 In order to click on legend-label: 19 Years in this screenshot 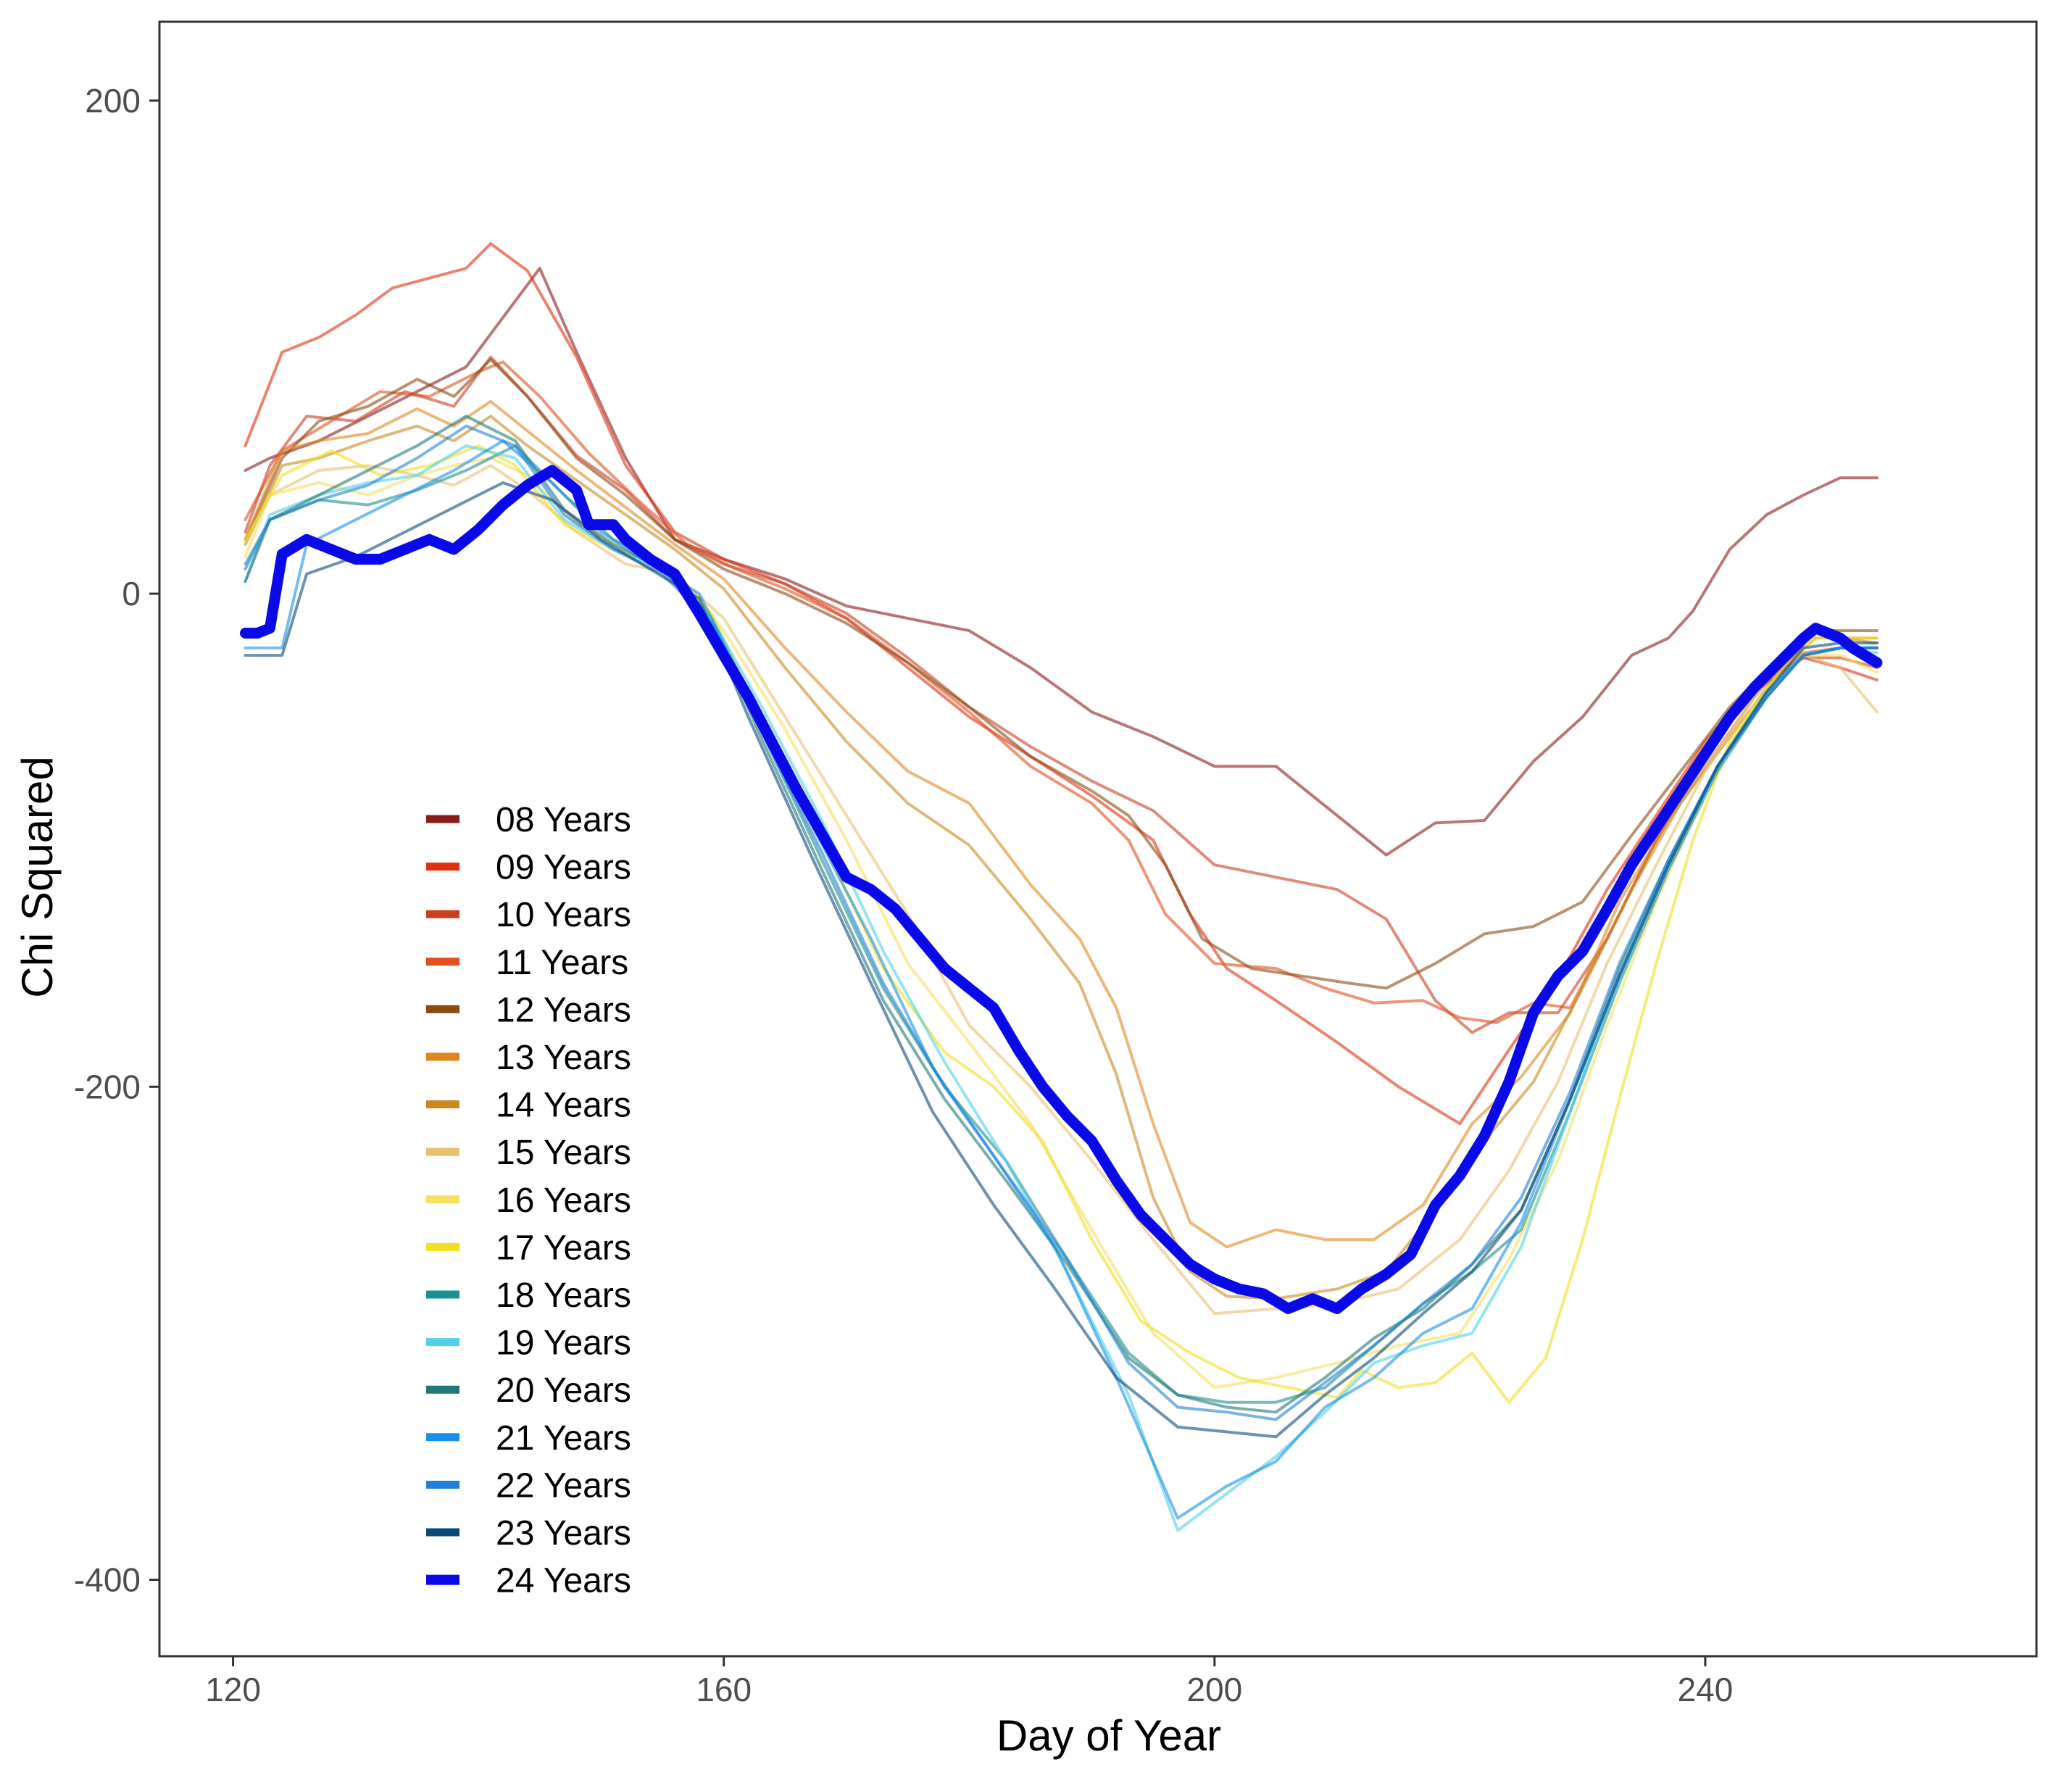, I will do `click(563, 1343)`.